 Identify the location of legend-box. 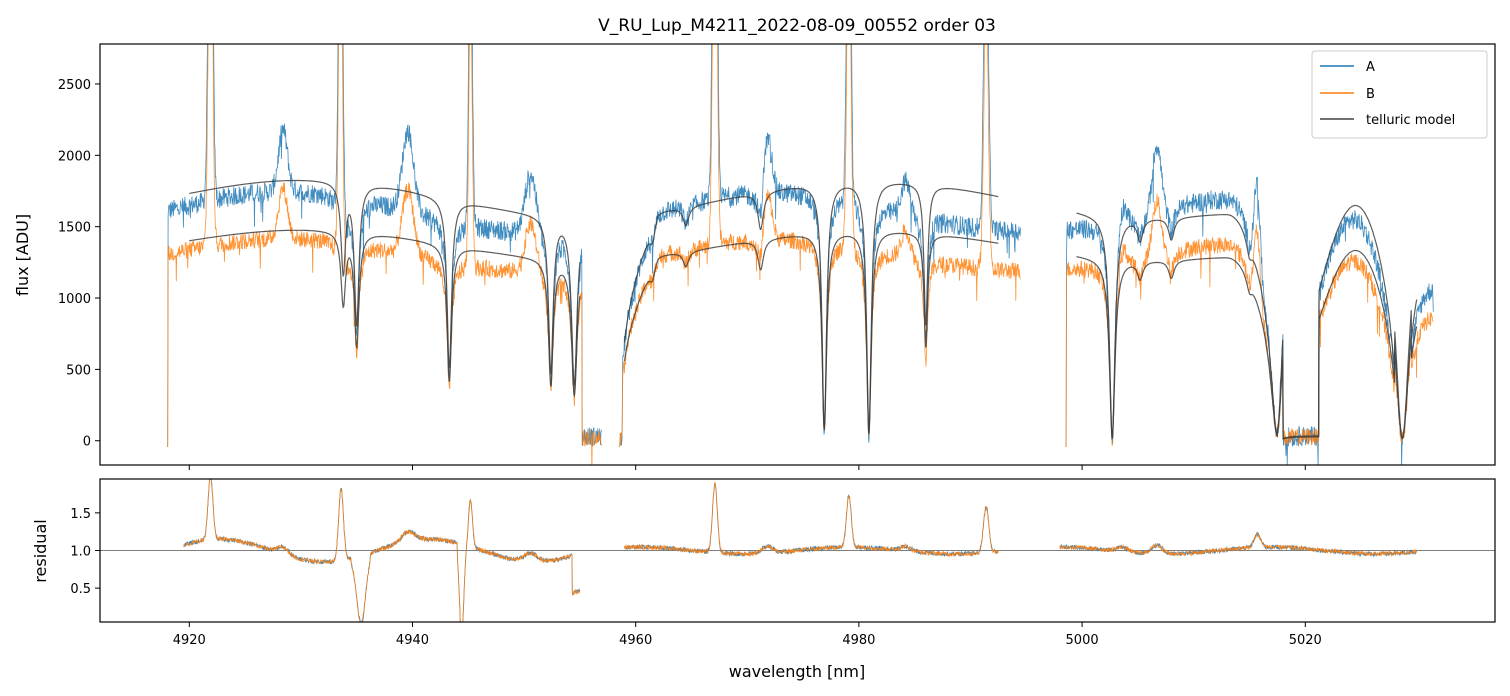
(1399, 94).